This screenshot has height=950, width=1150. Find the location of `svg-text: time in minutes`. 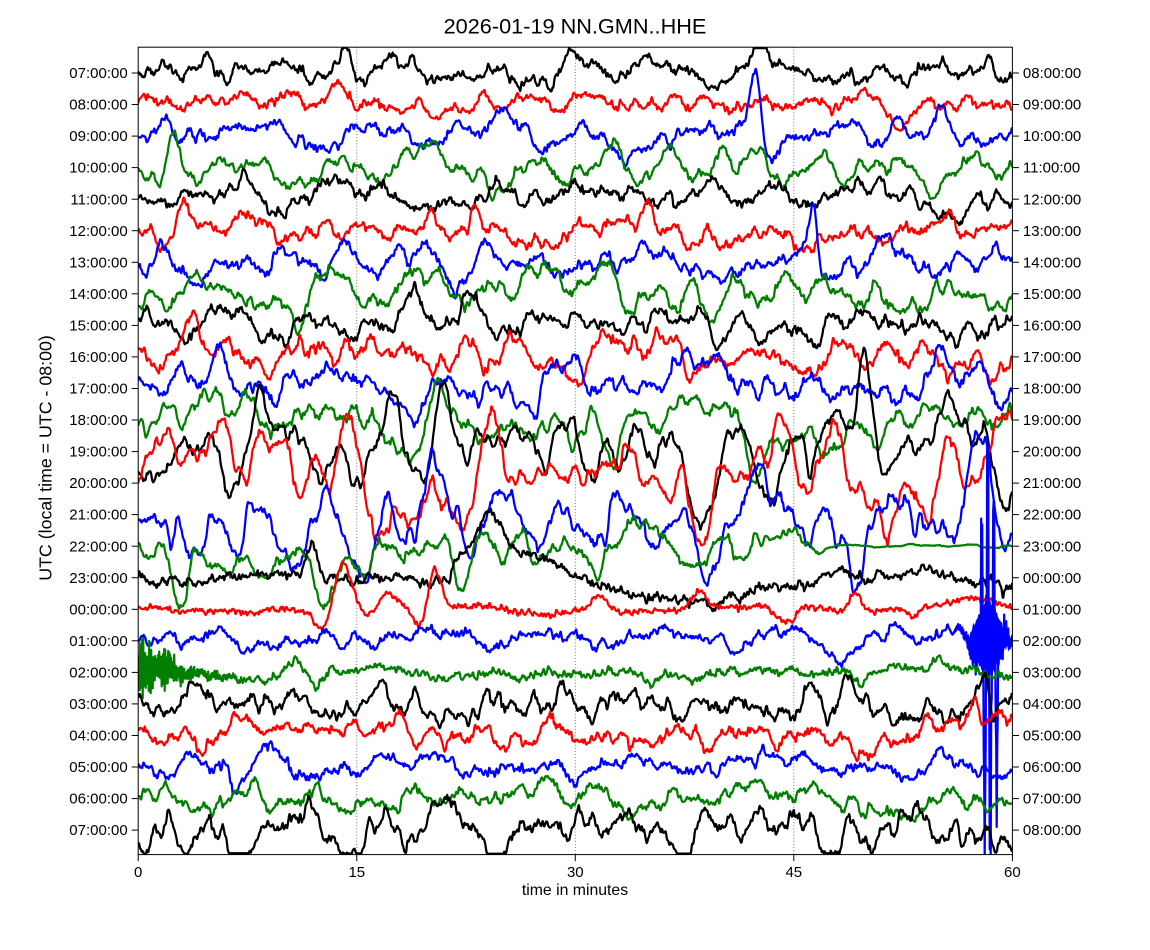

svg-text: time in minutes is located at coordinates (575, 890).